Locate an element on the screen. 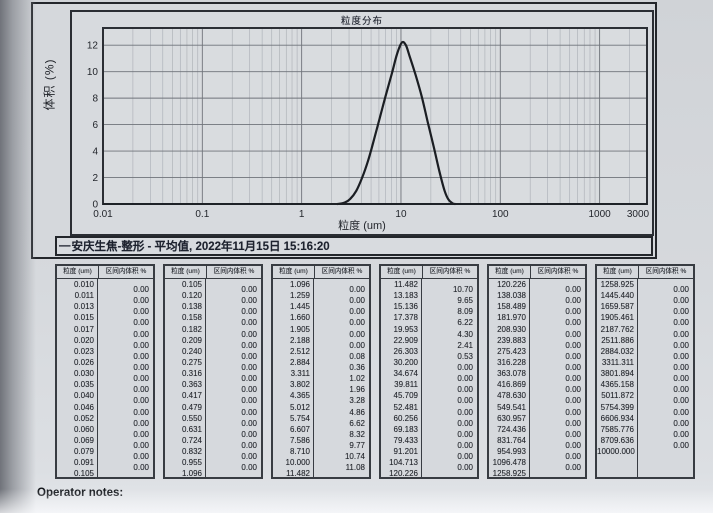  size-cell: 0.069 is located at coordinates (83, 440).